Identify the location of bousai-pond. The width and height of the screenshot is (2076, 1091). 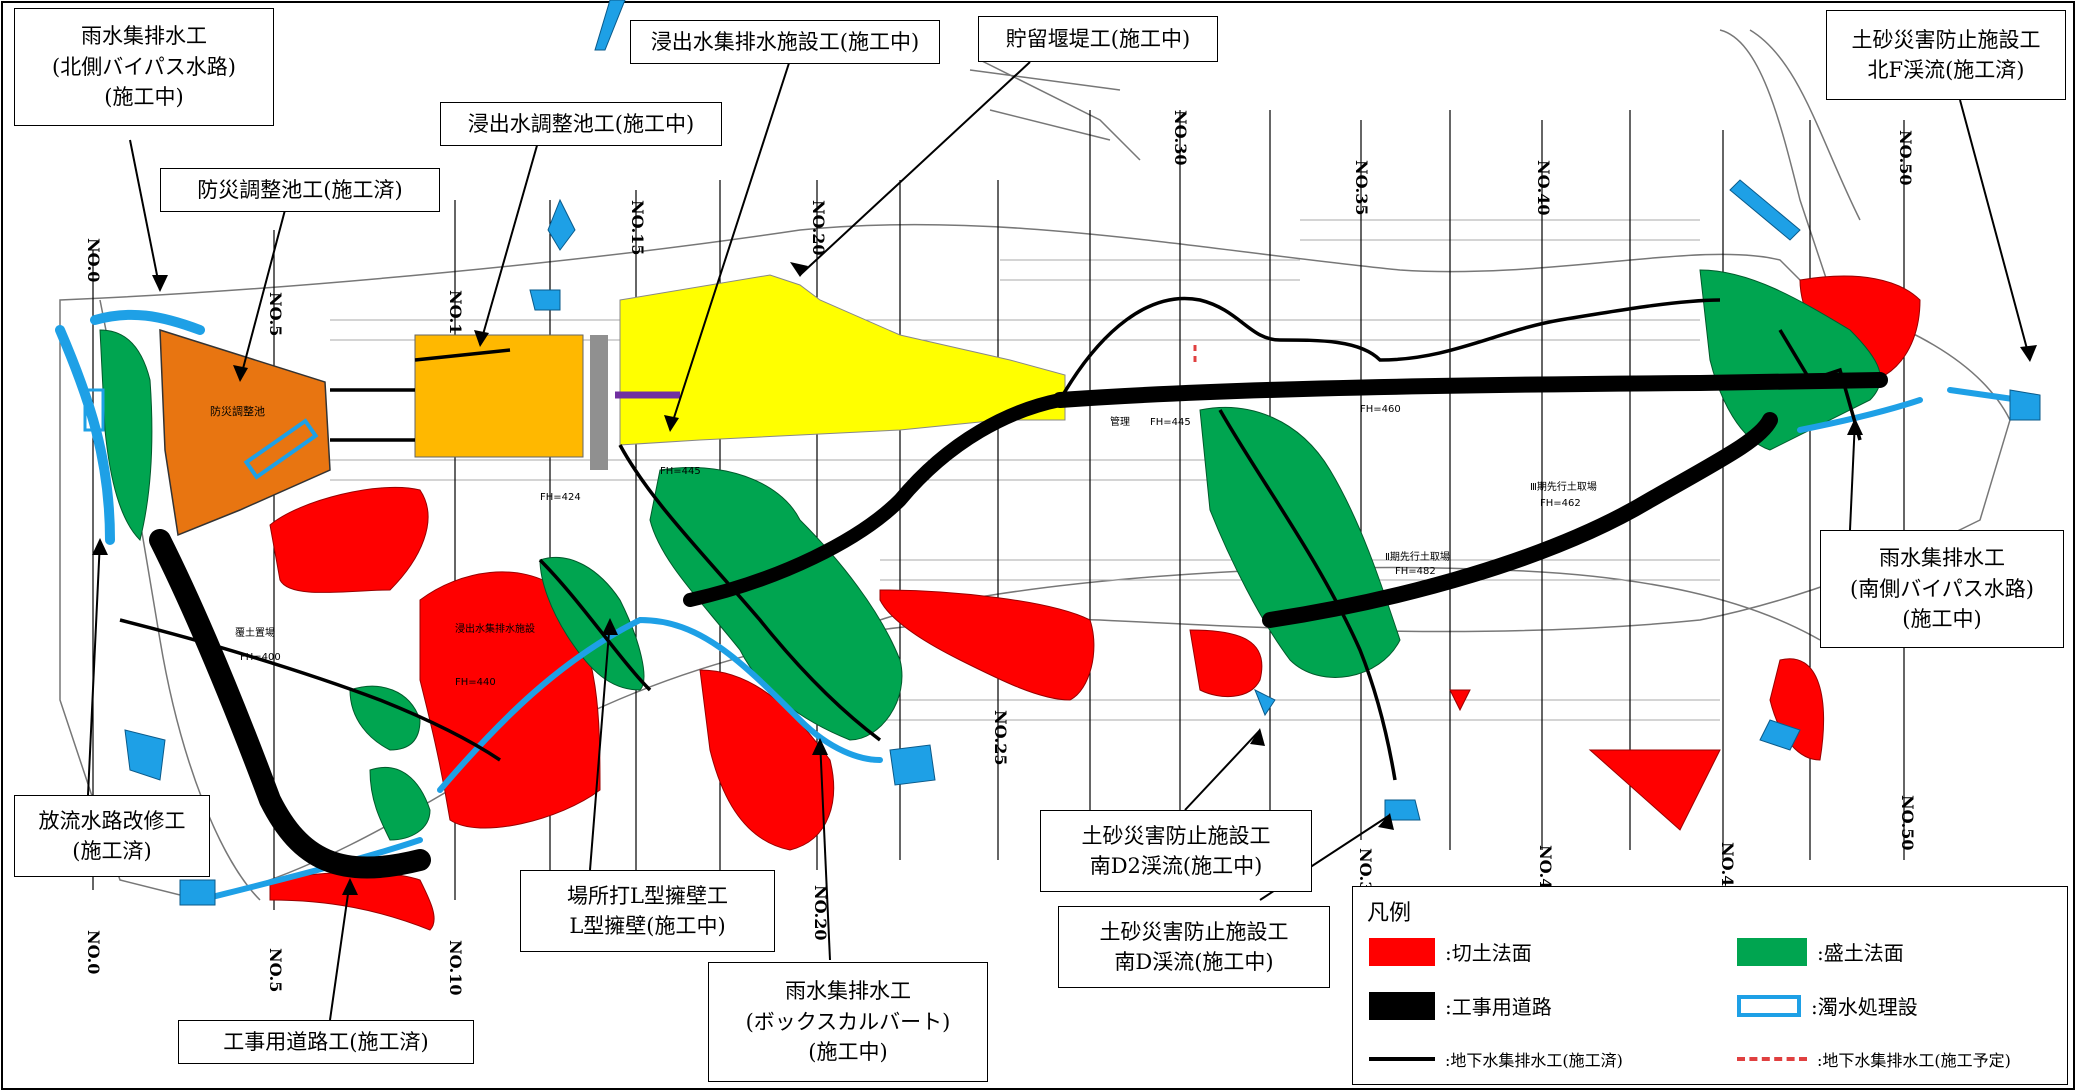
(245, 432).